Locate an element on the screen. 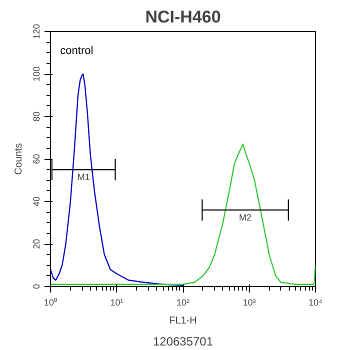 The width and height of the screenshot is (350, 350). y-tick-label: 120 is located at coordinates (37, 32).